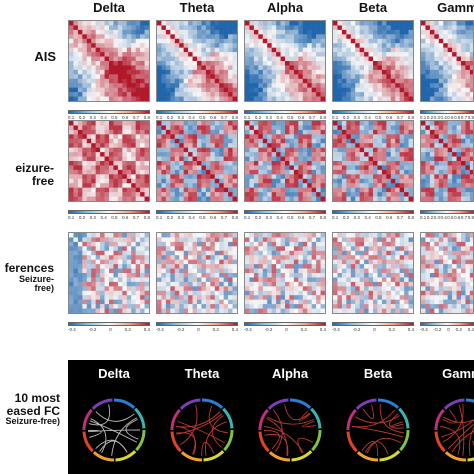 This screenshot has height=474, width=474. I want to click on connectivity-circle-delta, so click(115, 431).